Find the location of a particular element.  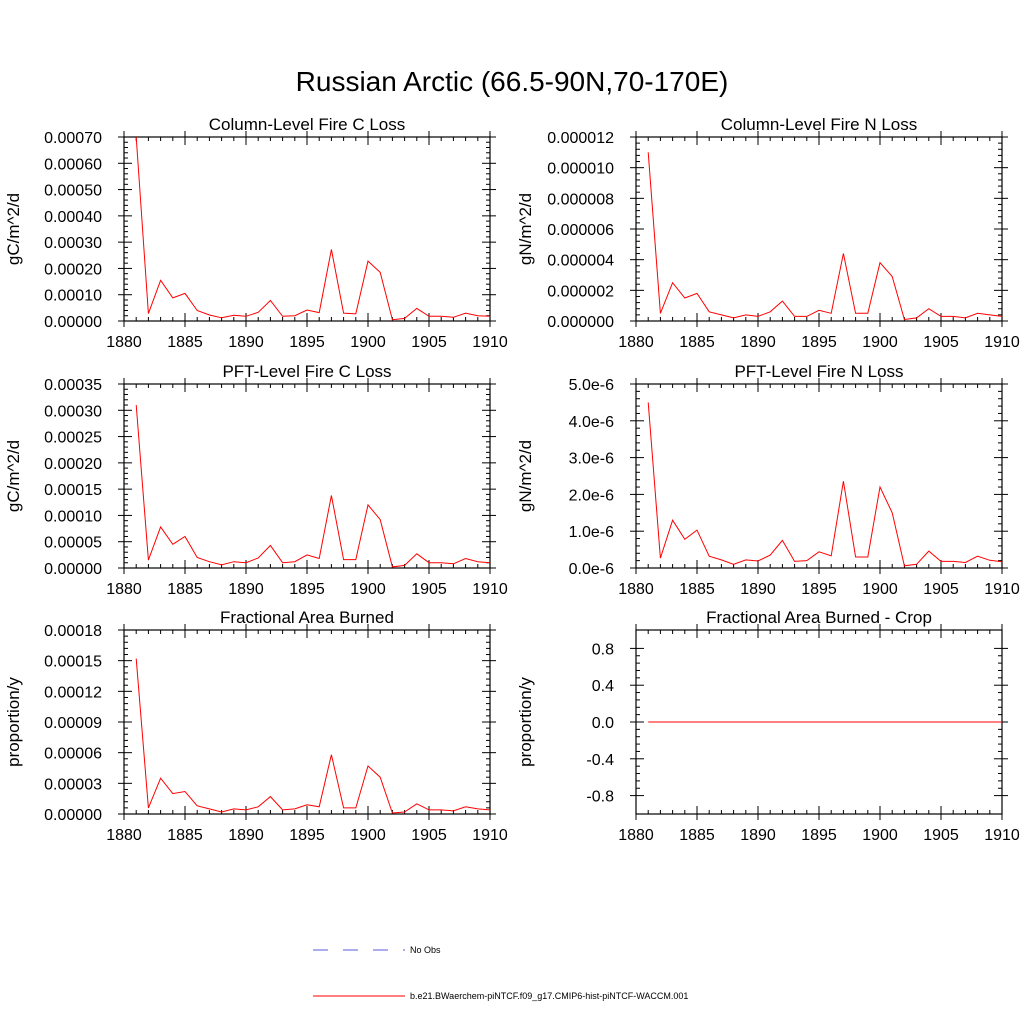

y-tick-label: -0.8 is located at coordinates (600, 797).